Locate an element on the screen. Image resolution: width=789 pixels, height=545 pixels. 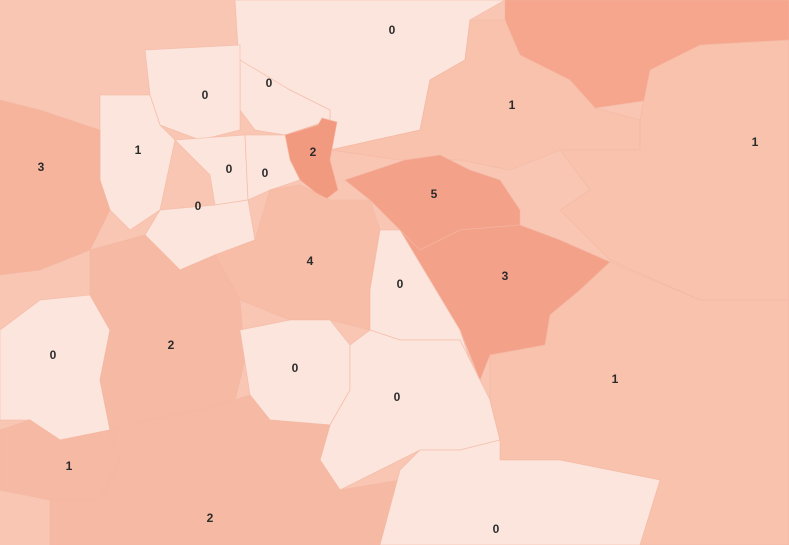
region-count-label: 4 is located at coordinates (310, 261).